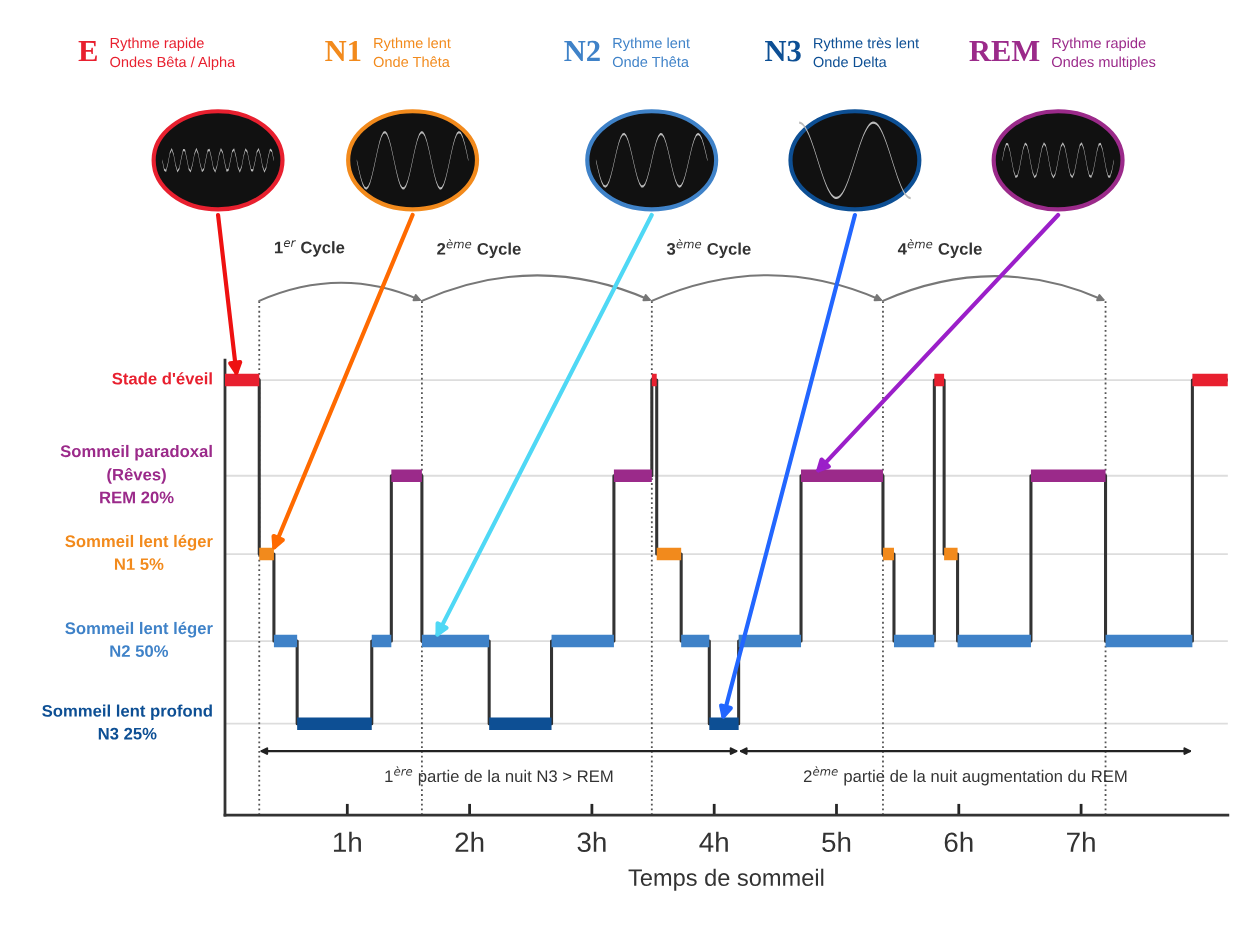  Describe the element at coordinates (347, 841) in the screenshot. I see `x-tick-label: 1h` at that location.